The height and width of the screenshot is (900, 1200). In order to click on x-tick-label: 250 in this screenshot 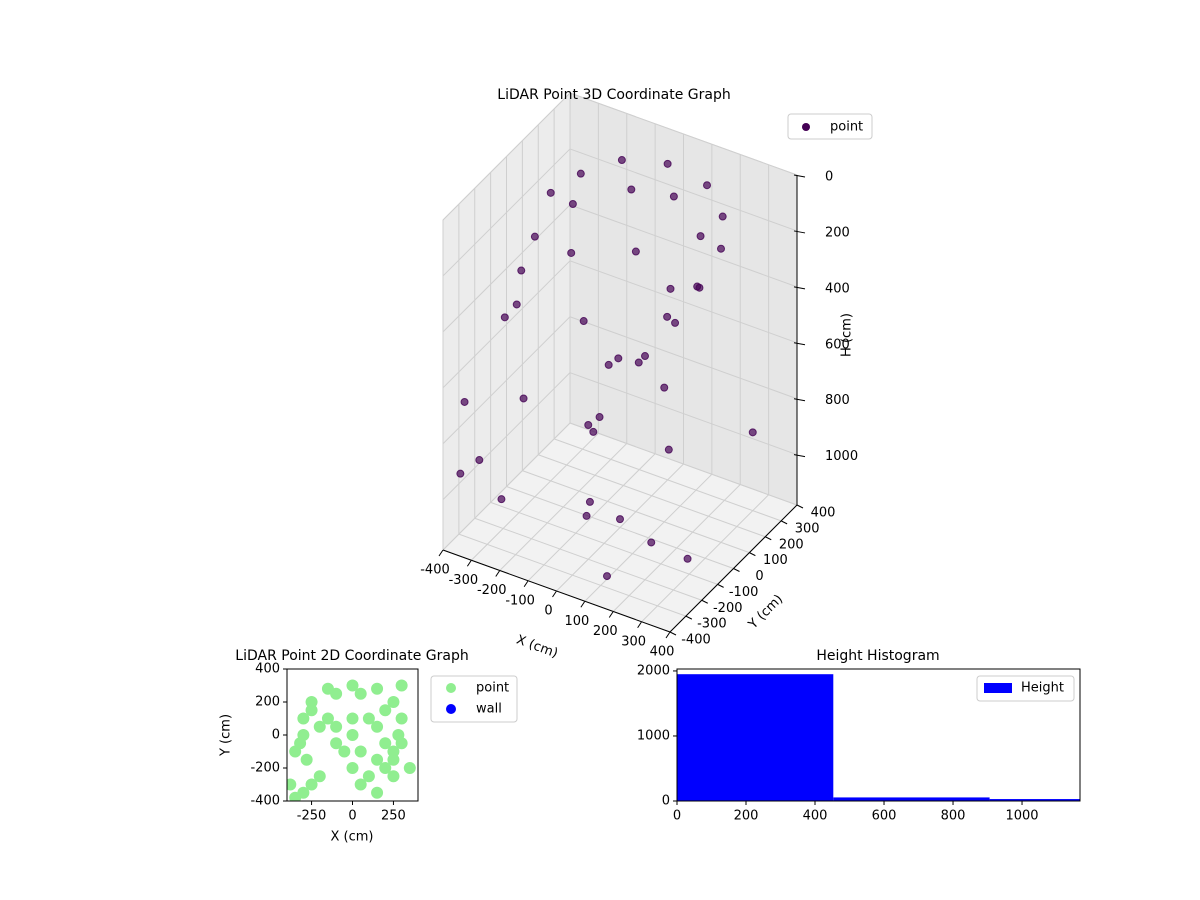, I will do `click(393, 816)`.